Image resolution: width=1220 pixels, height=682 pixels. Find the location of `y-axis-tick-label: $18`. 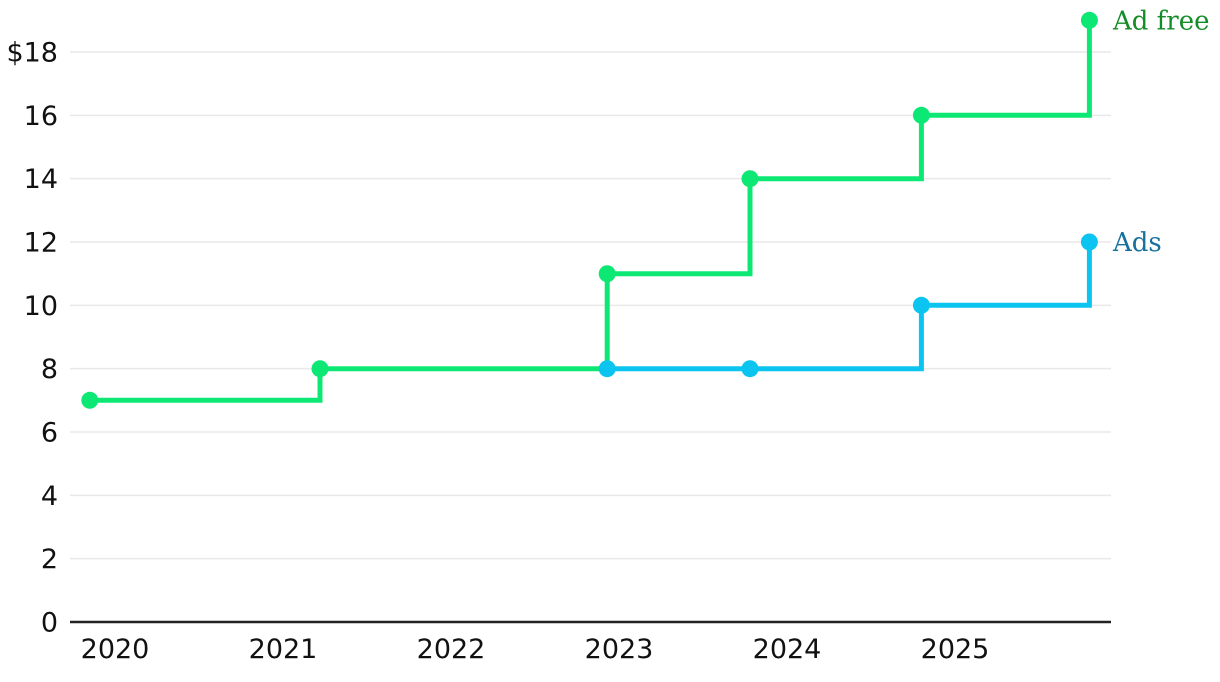

y-axis-tick-label: $18 is located at coordinates (32, 52).